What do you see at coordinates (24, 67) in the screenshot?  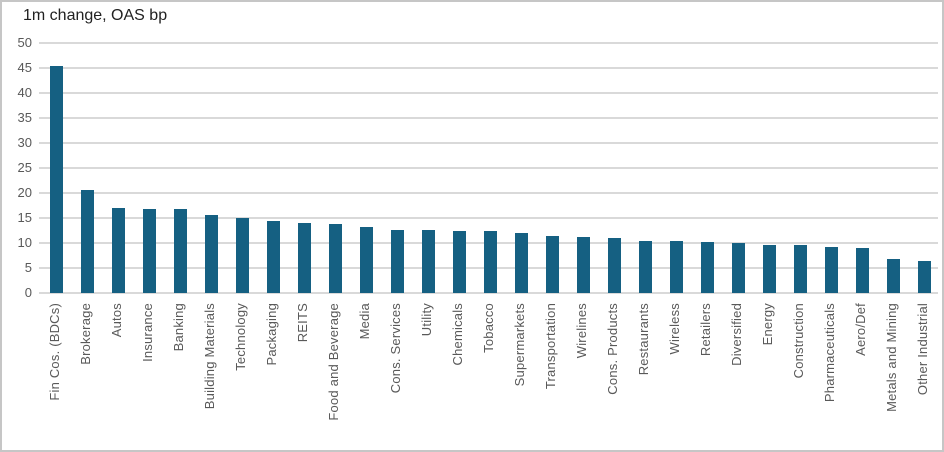 I see `y-tick-label: 45` at bounding box center [24, 67].